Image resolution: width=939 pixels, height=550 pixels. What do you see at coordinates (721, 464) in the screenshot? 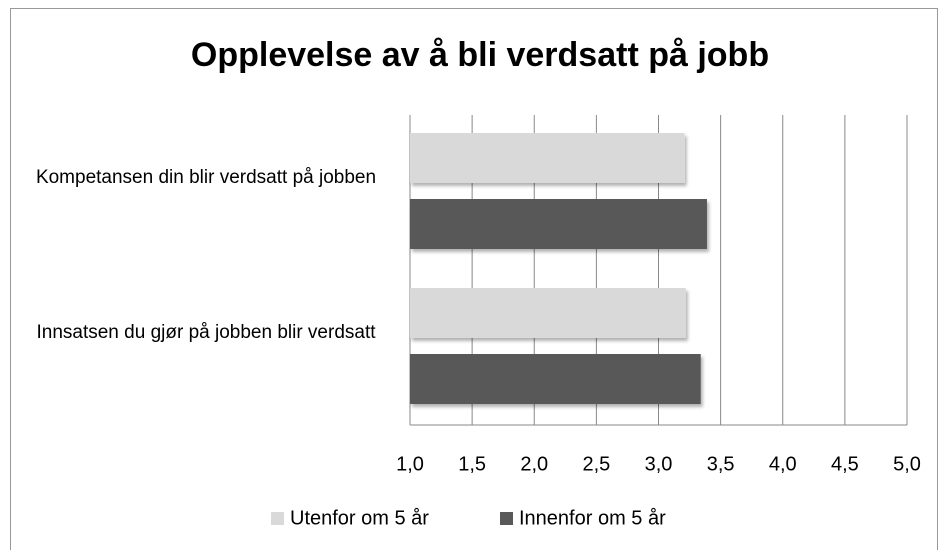
I see `x-tick-label: 3,5` at bounding box center [721, 464].